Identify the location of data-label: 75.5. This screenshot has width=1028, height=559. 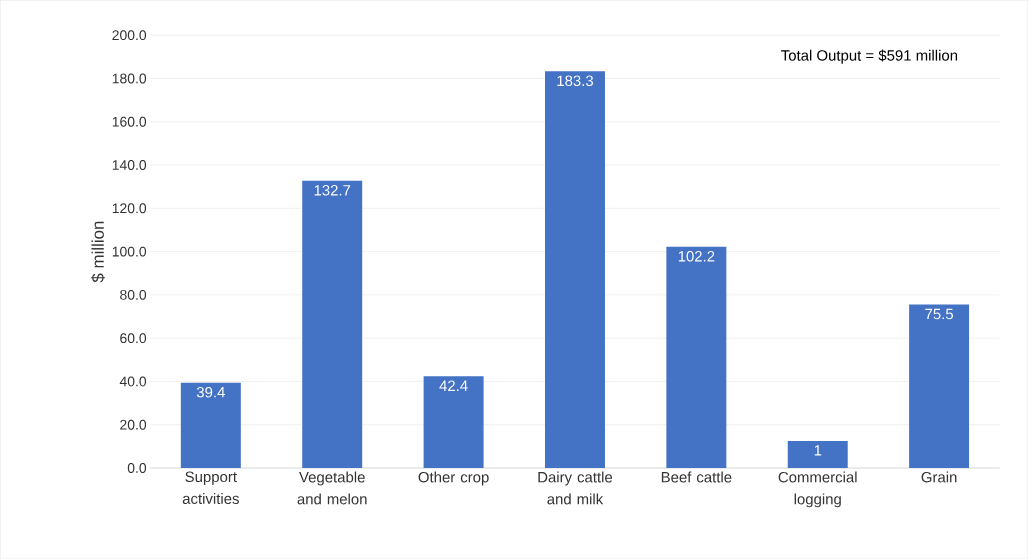
(939, 314).